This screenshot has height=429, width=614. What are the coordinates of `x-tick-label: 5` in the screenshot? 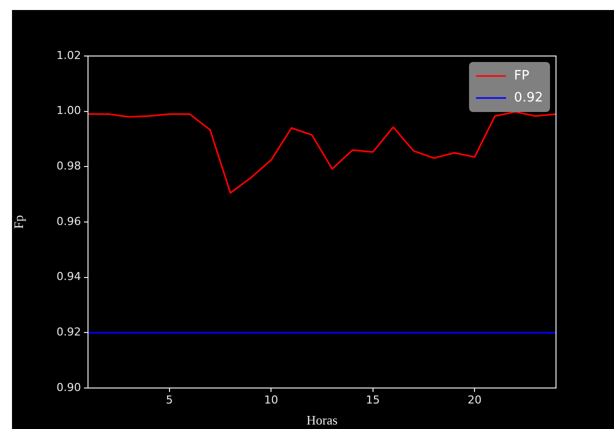 It's located at (169, 399).